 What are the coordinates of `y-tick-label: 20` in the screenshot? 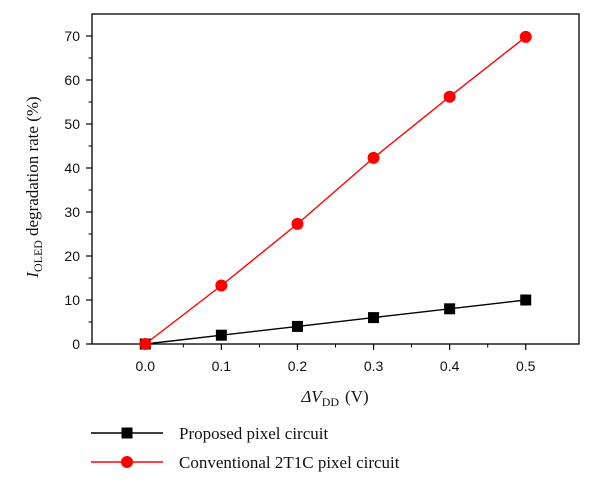 It's located at (72, 256).